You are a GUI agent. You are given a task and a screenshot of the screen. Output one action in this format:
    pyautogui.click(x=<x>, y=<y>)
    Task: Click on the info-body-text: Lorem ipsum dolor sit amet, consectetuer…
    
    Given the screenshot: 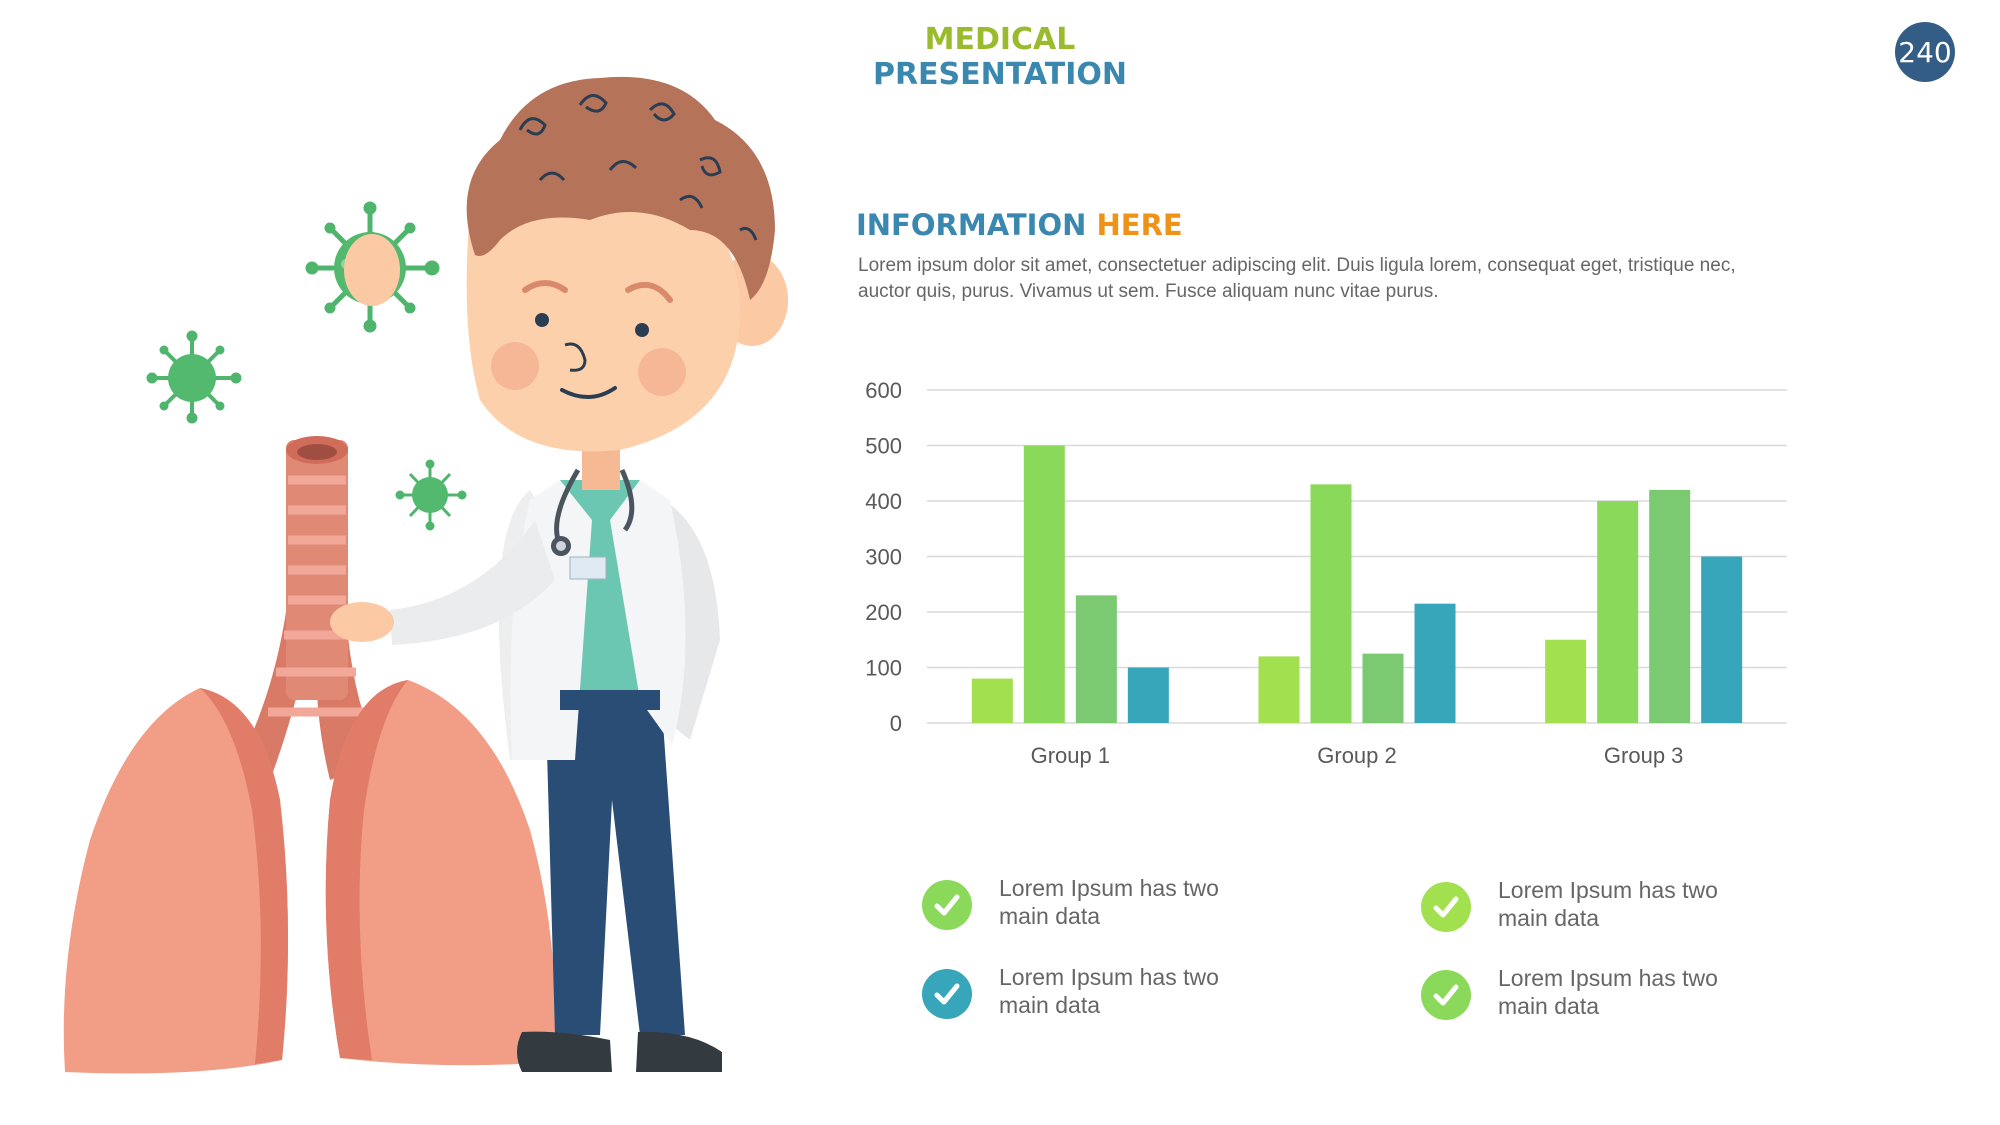 What is the action you would take?
    pyautogui.click(x=1297, y=278)
    